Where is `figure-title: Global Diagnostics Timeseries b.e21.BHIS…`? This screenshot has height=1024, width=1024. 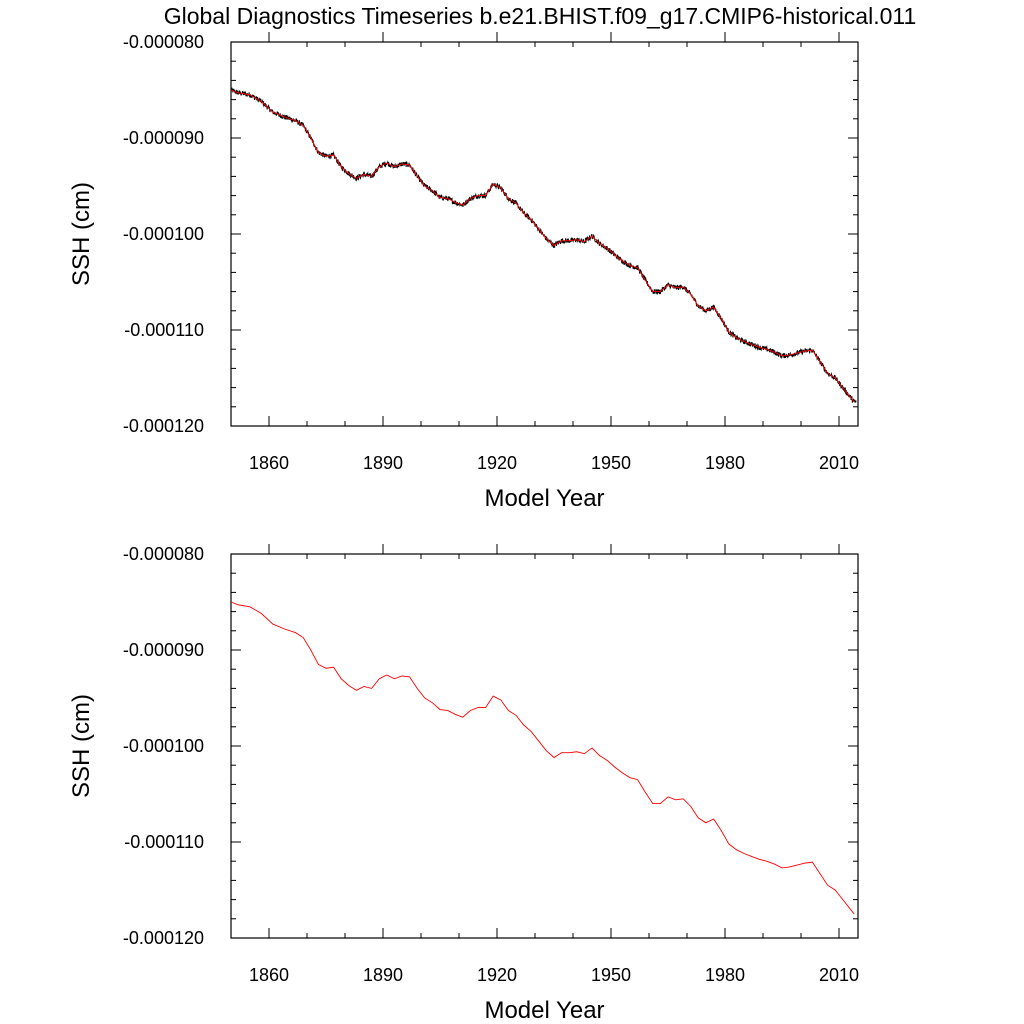 figure-title: Global Diagnostics Timeseries b.e21.BHIS… is located at coordinates (540, 16).